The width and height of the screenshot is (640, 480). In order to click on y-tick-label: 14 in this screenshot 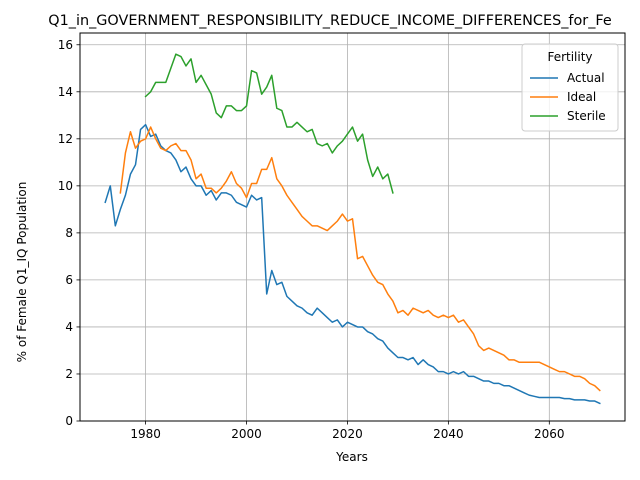, I will do `click(65, 92)`.